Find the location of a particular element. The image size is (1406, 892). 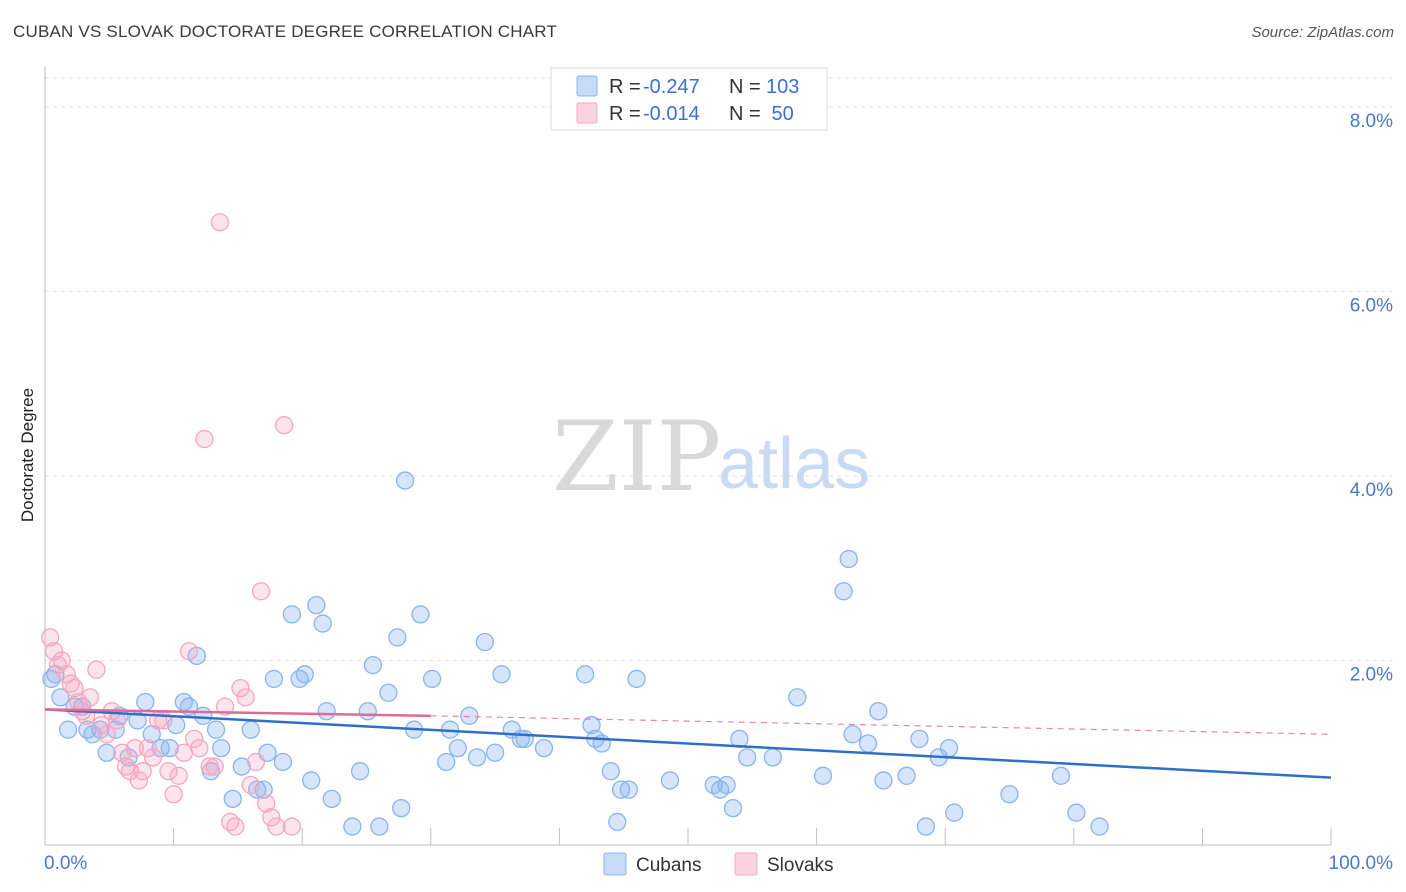

slovaks-trend-line is located at coordinates (237, 713).